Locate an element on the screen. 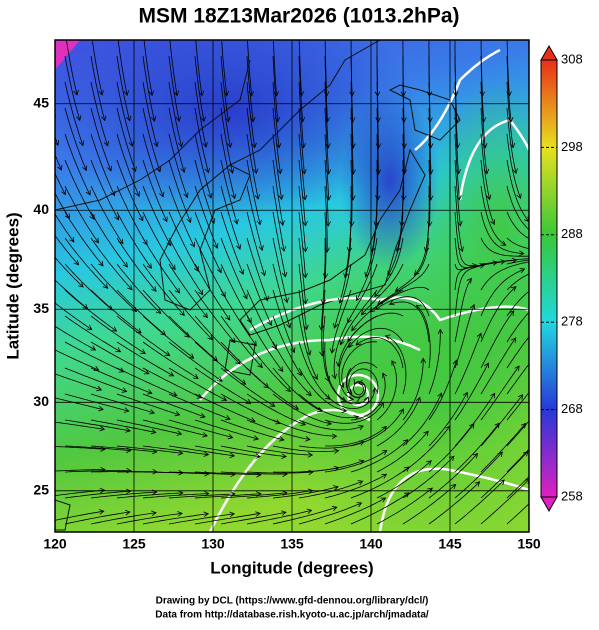  colorbar is located at coordinates (549, 278).